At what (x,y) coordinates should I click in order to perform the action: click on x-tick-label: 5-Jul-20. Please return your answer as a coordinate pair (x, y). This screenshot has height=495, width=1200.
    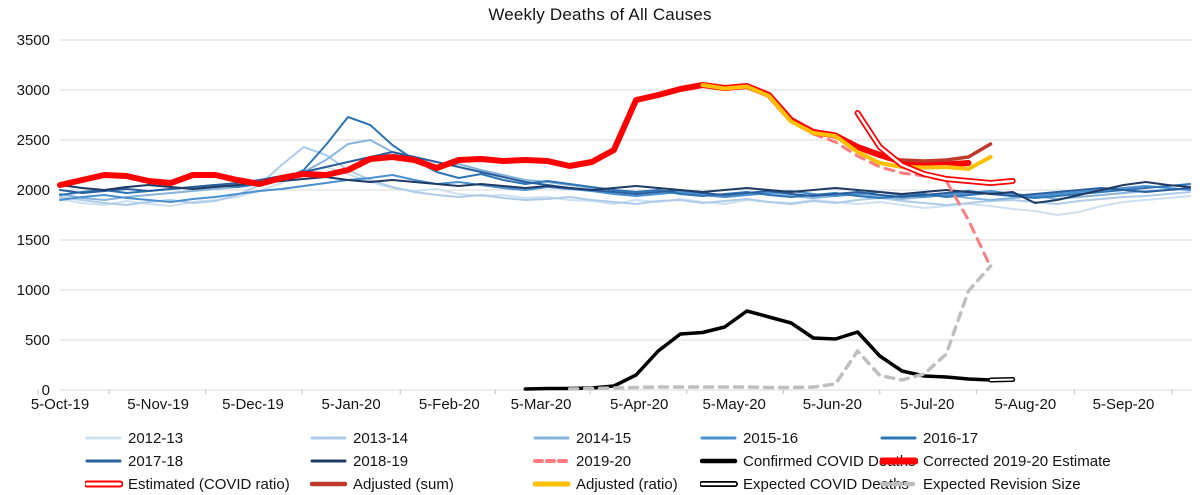
    Looking at the image, I should click on (927, 404).